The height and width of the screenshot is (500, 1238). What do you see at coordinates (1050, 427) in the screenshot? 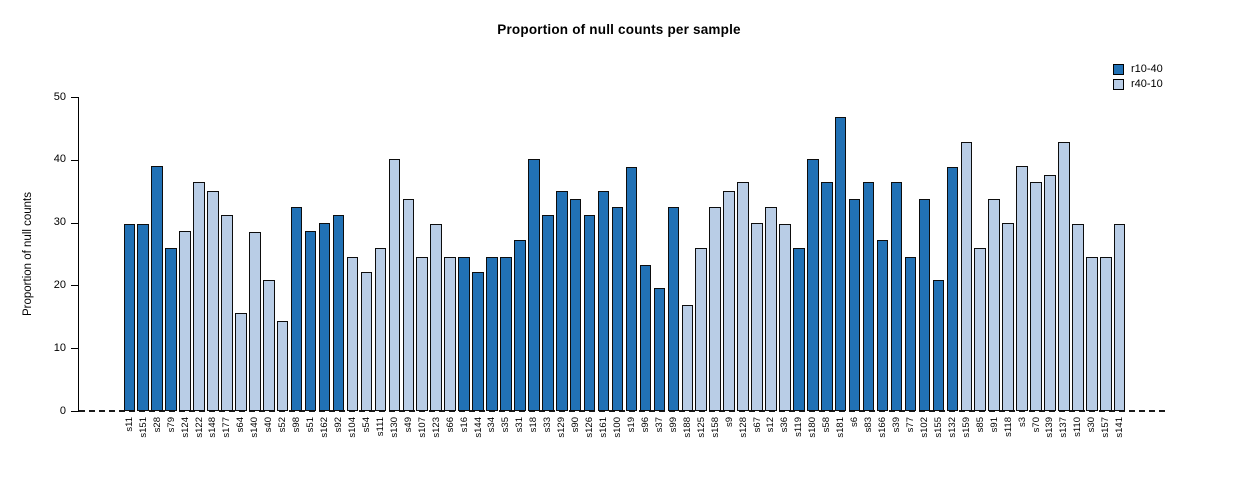
I see `x-tick-label: s139` at bounding box center [1050, 427].